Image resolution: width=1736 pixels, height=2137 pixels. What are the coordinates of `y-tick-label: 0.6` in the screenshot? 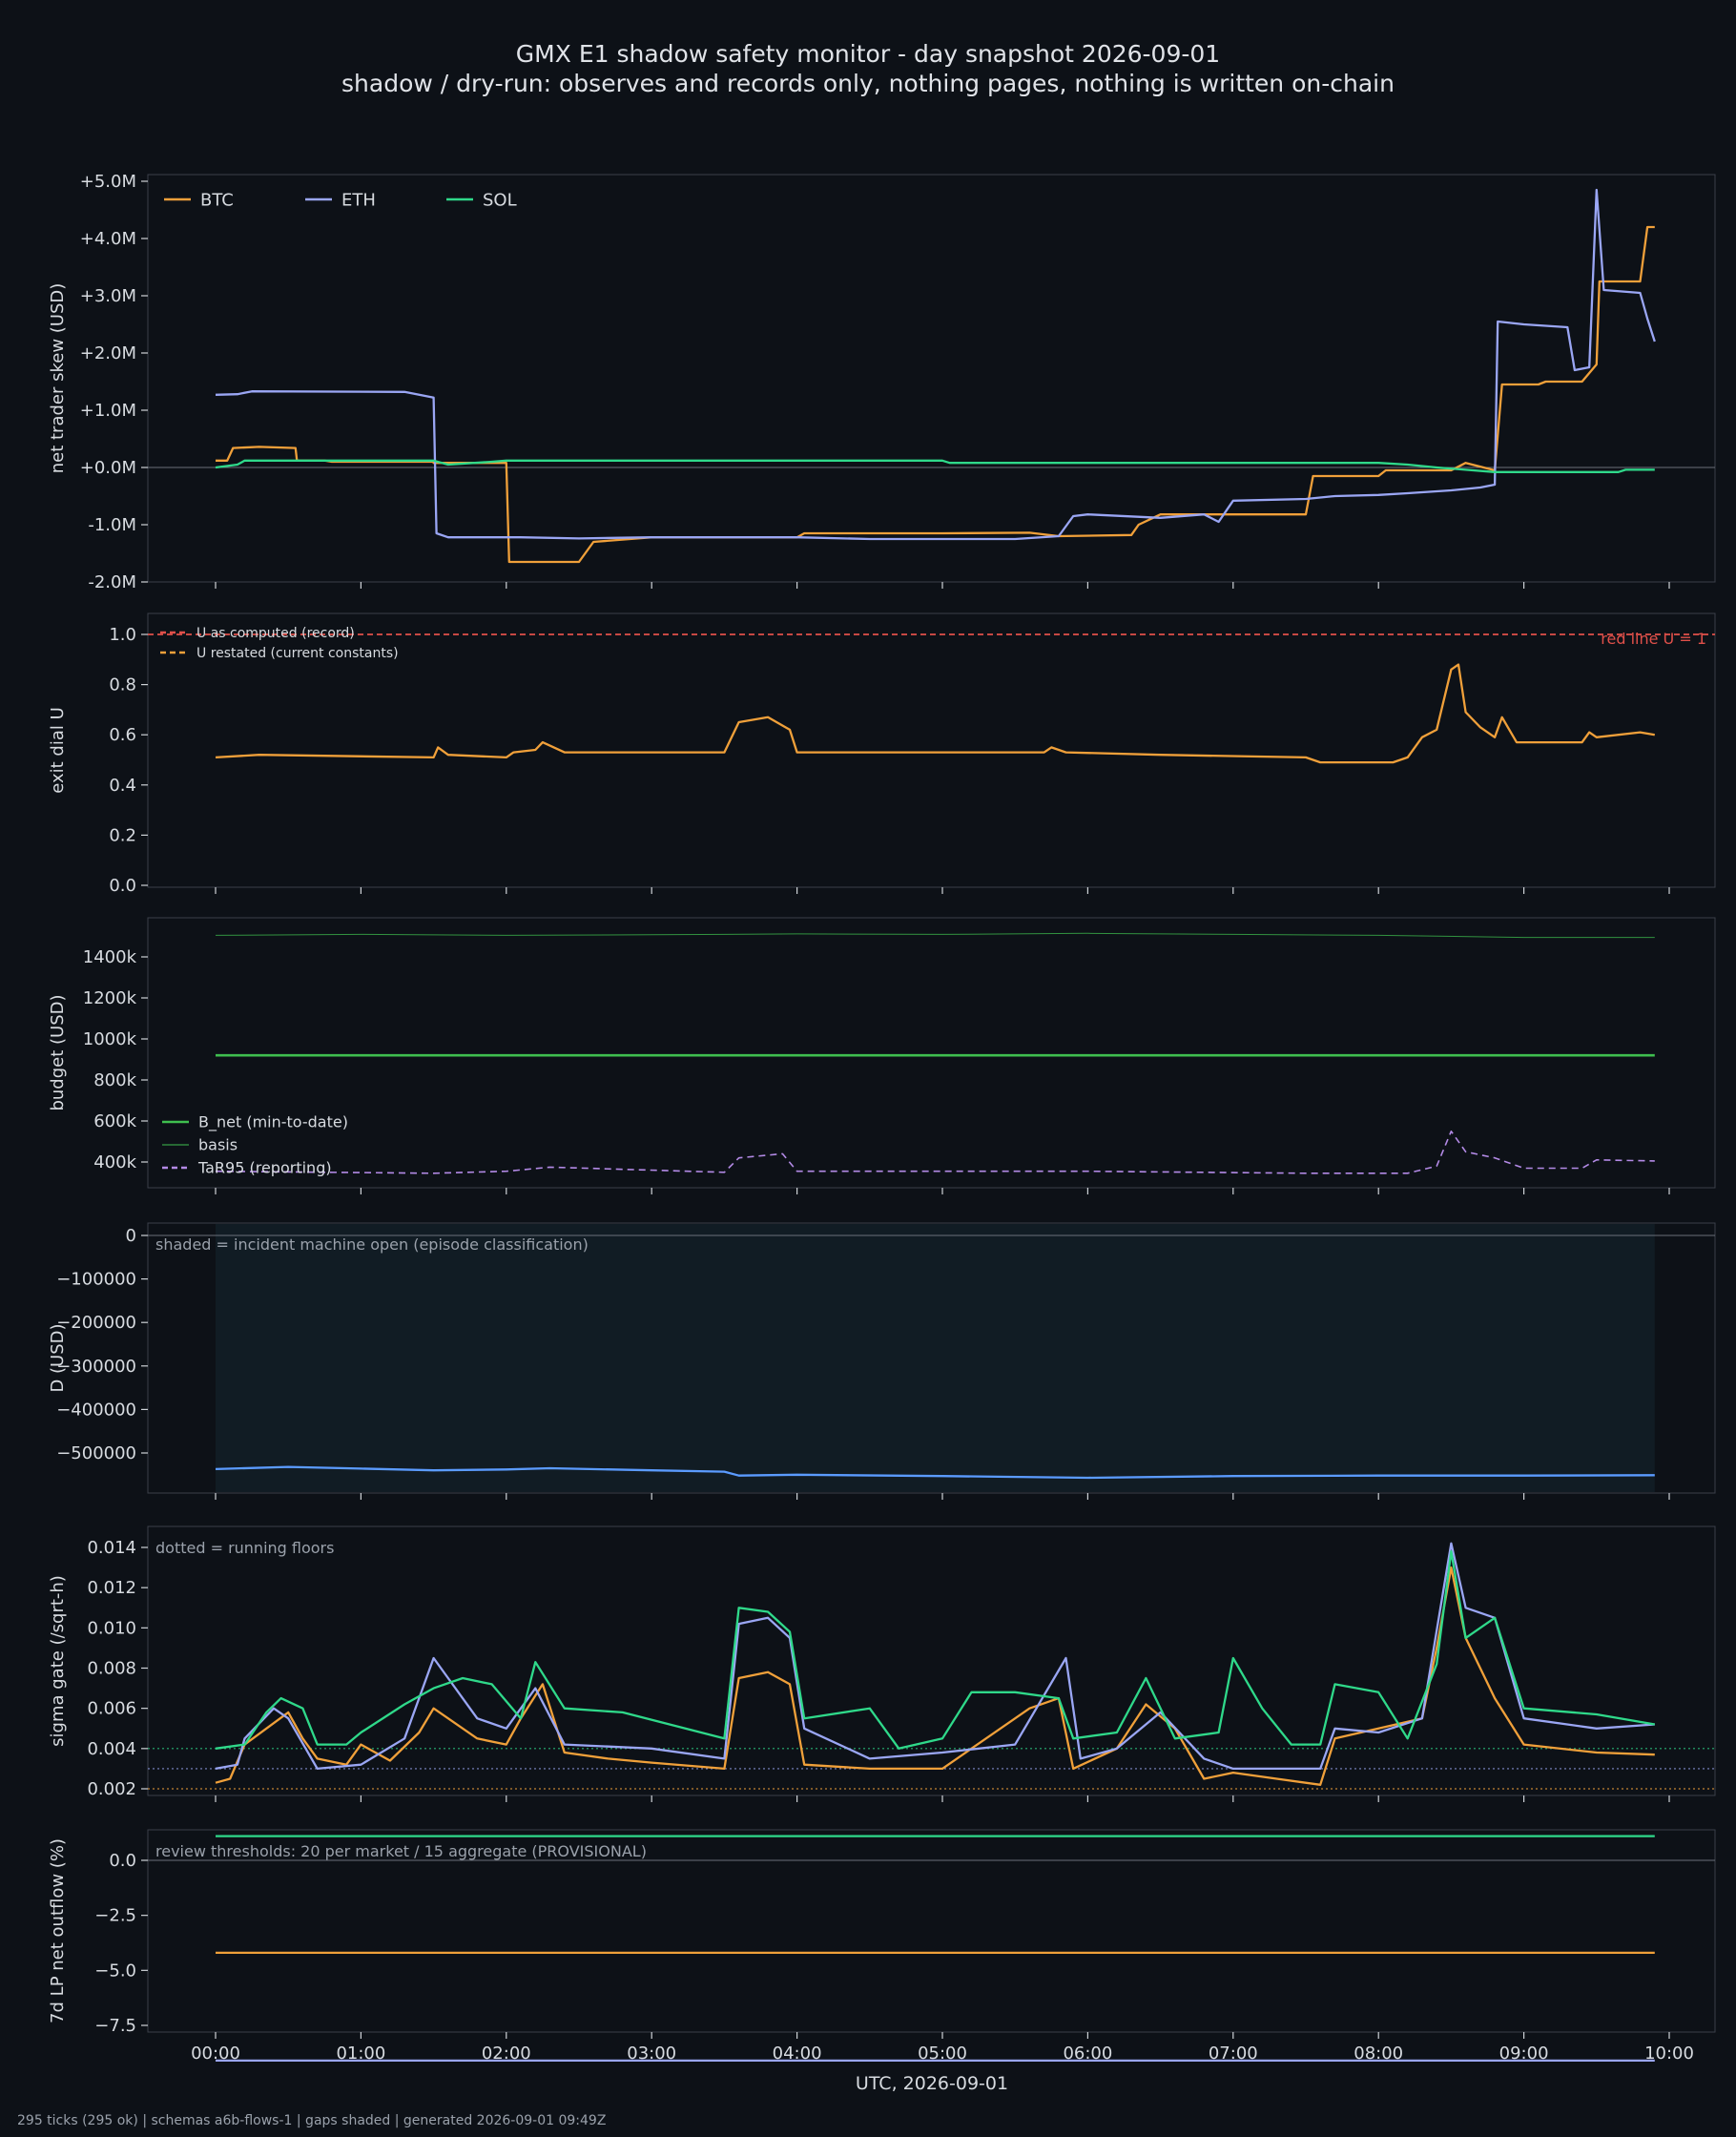 It's located at (122, 735).